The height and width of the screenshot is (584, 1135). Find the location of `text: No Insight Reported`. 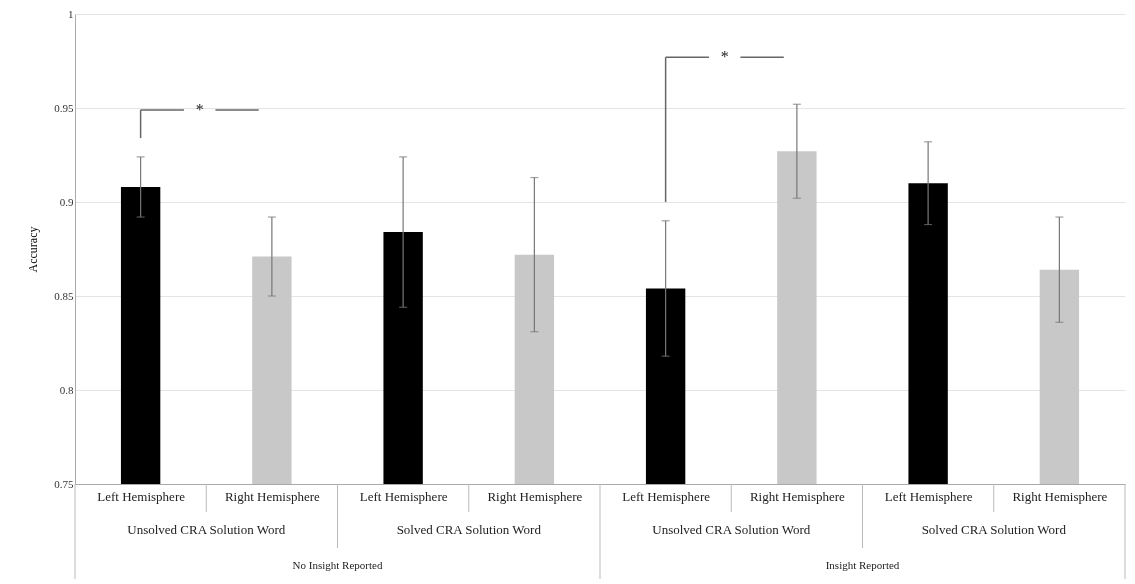

text: No Insight Reported is located at coordinates (337, 565).